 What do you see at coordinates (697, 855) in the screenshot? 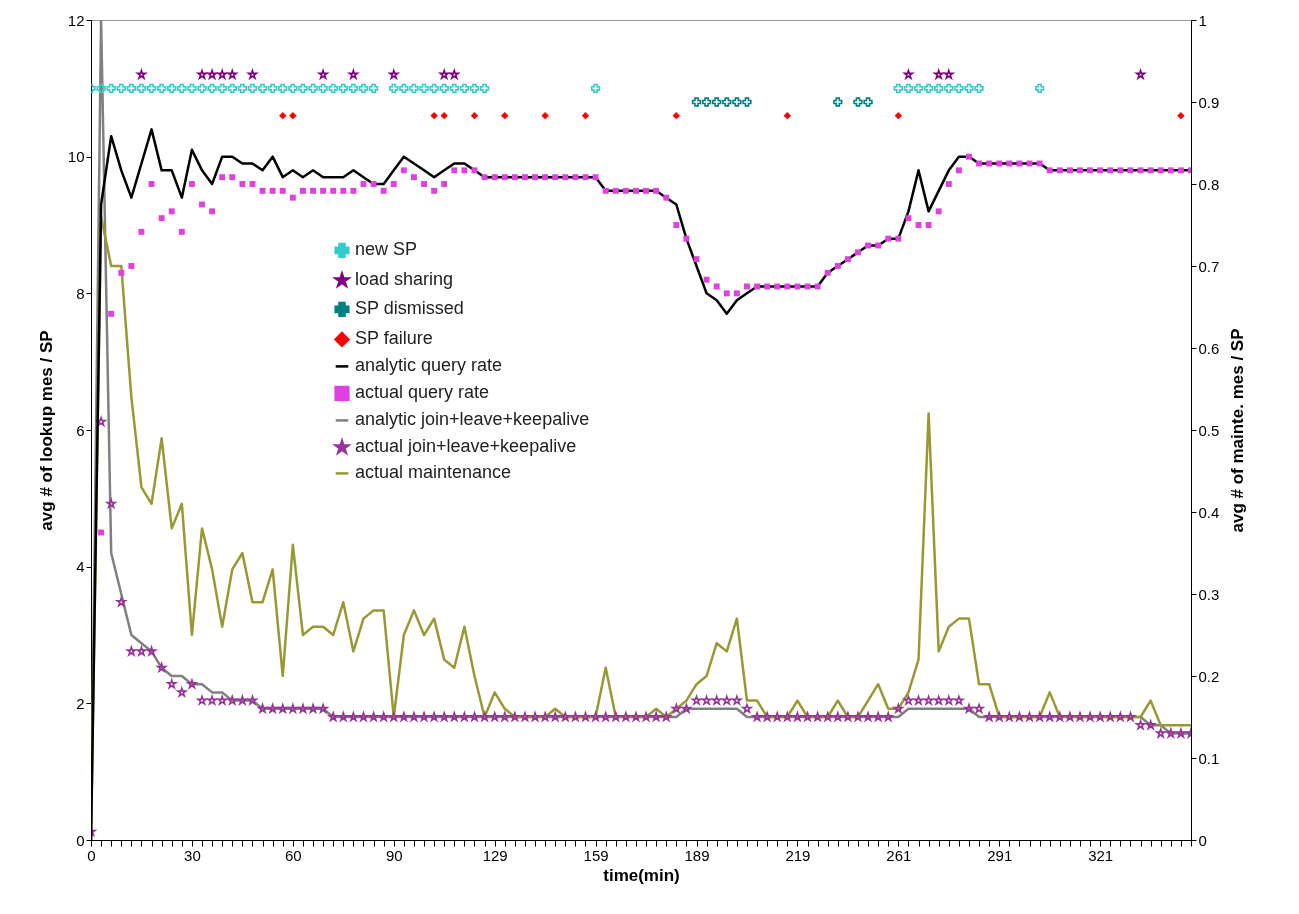
I see `x-tick-label: 189` at bounding box center [697, 855].